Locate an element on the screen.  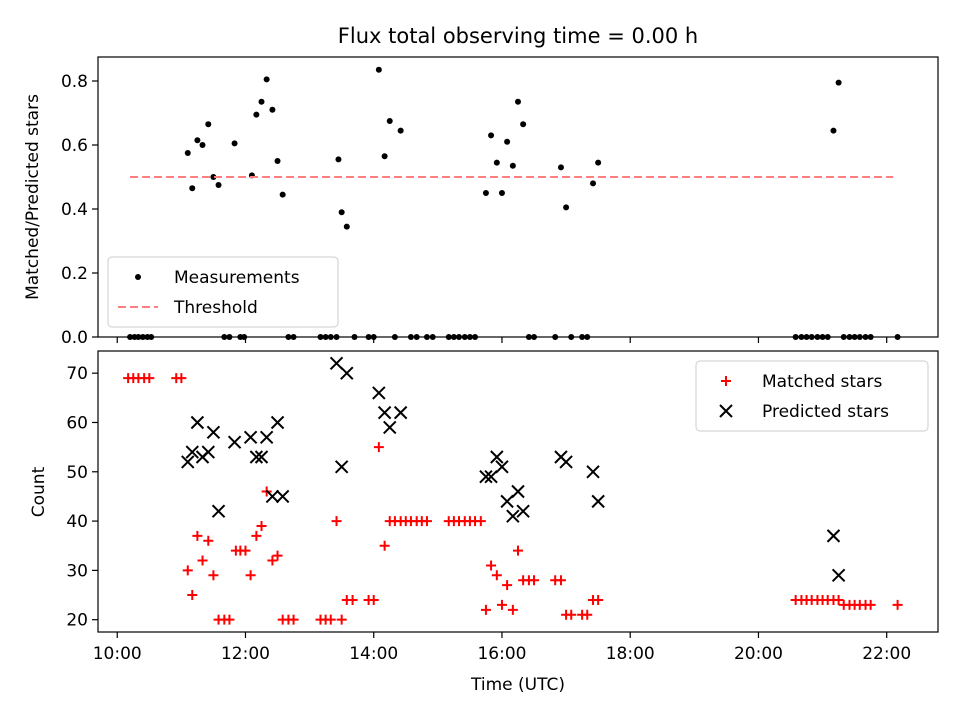
legend-matched-stars-label: Matched stars is located at coordinates (822, 382).